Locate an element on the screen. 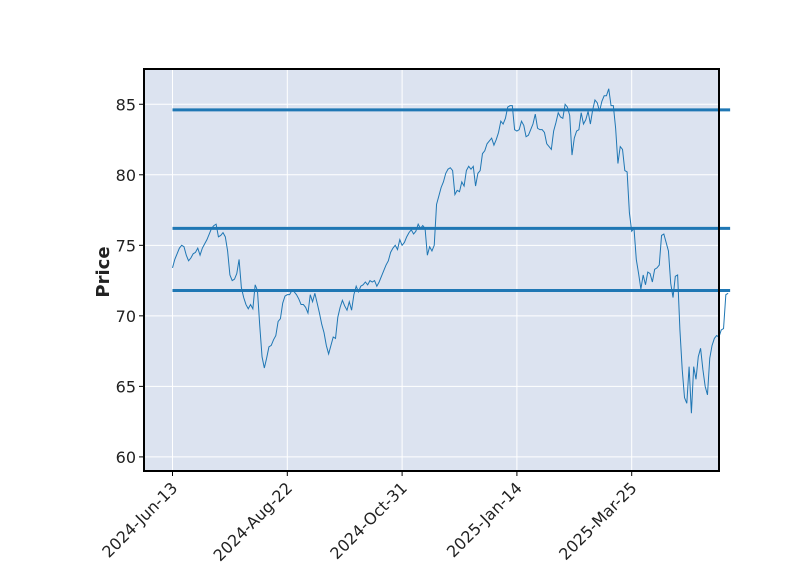 Image resolution: width=800 pixels, height=575 pixels. x-tick-label: 2024-Aug-22 is located at coordinates (252, 521).